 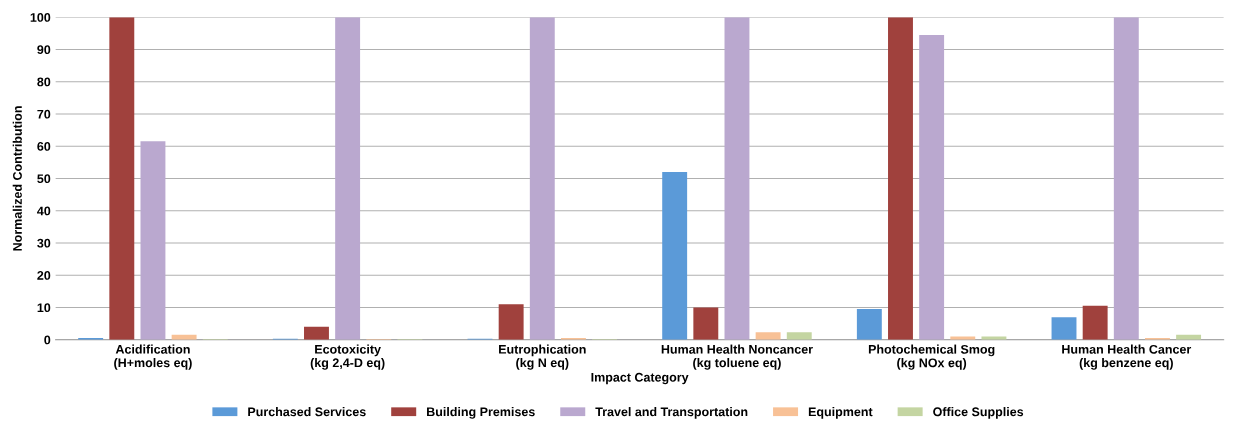 I want to click on y-tick-label: 20, so click(x=44, y=275).